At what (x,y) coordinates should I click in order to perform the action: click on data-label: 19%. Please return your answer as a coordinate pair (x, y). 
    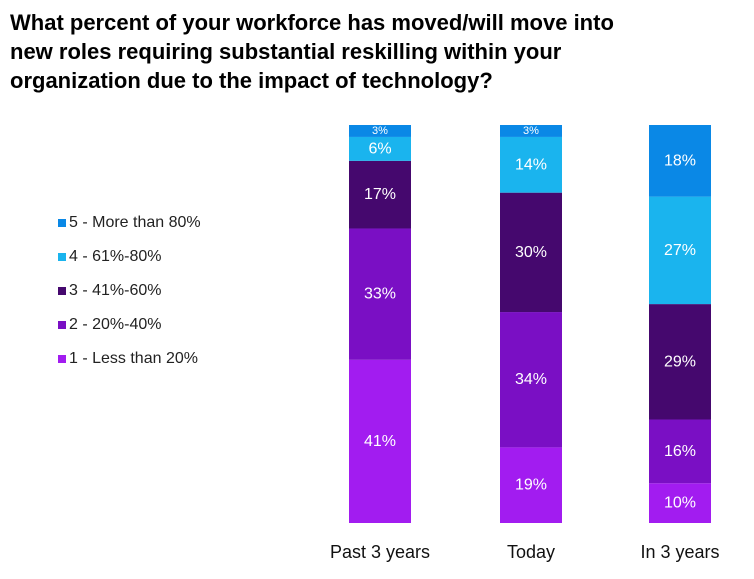
    Looking at the image, I should click on (531, 485).